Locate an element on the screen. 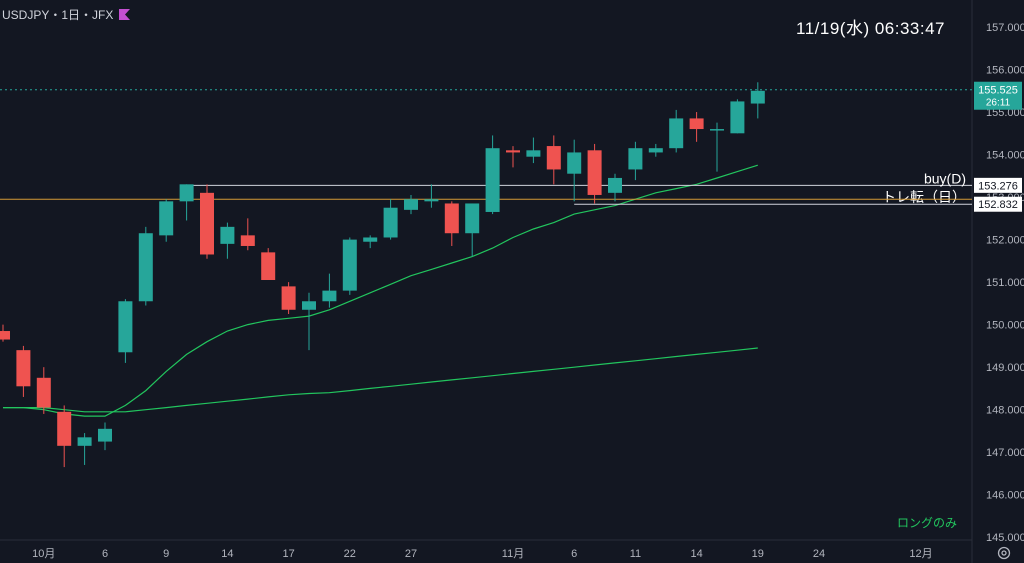 The image size is (1024, 563). time-axis-tick: 19 is located at coordinates (758, 554).